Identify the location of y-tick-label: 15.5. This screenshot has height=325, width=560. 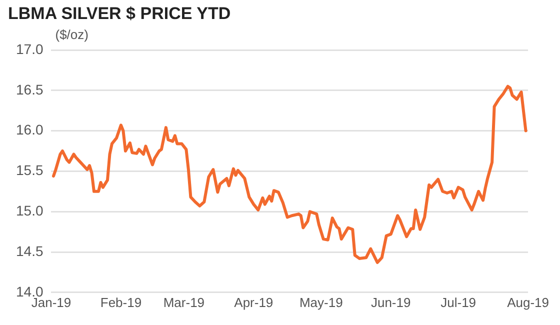
(30, 170).